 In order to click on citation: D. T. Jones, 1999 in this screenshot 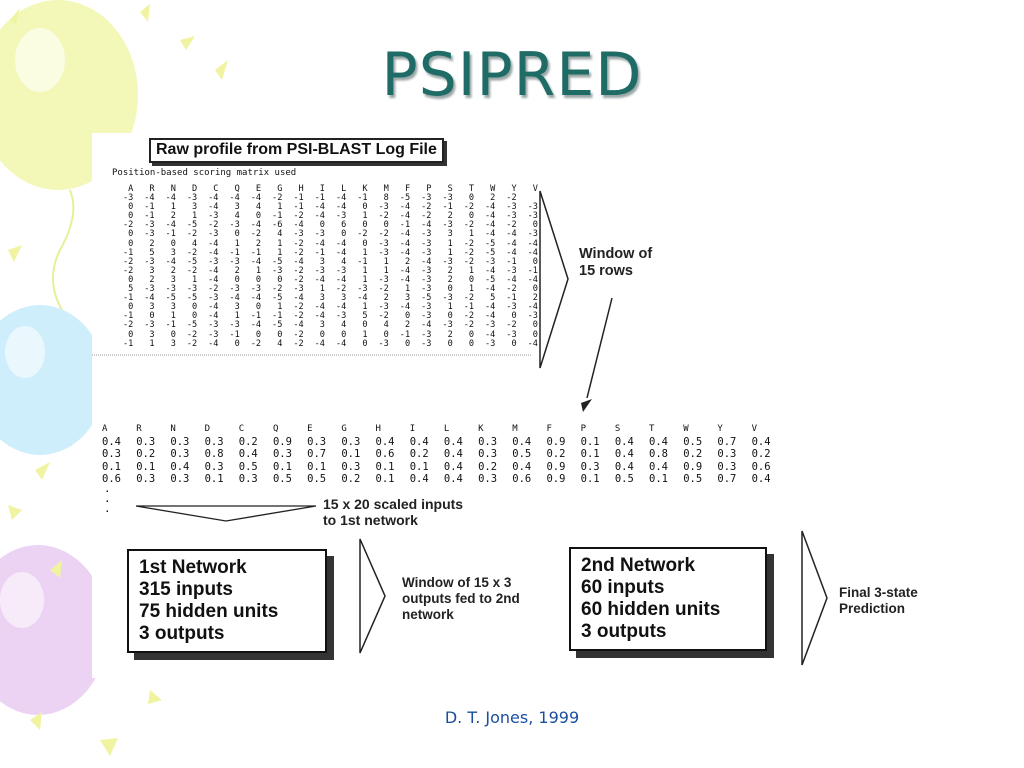, I will do `click(512, 717)`.